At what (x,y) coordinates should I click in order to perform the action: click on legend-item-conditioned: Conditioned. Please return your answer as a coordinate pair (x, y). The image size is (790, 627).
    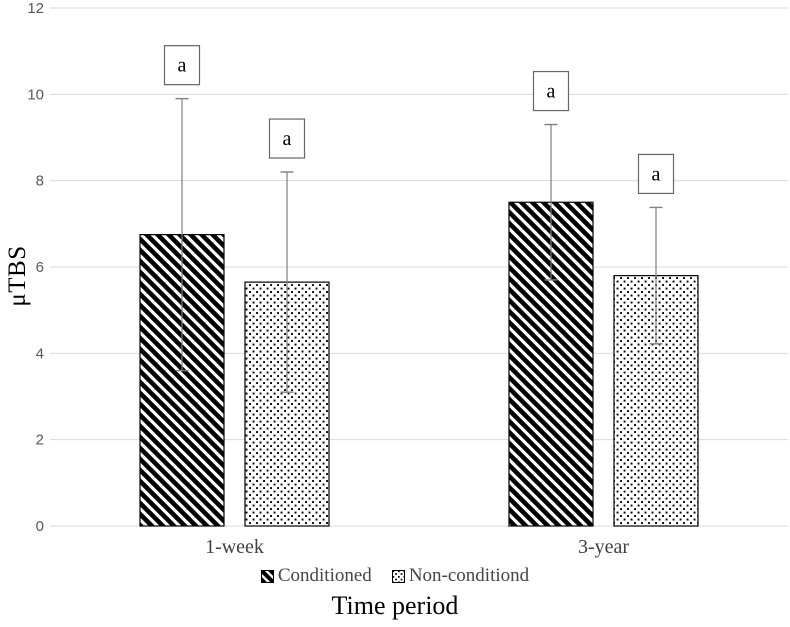
    Looking at the image, I should click on (316, 576).